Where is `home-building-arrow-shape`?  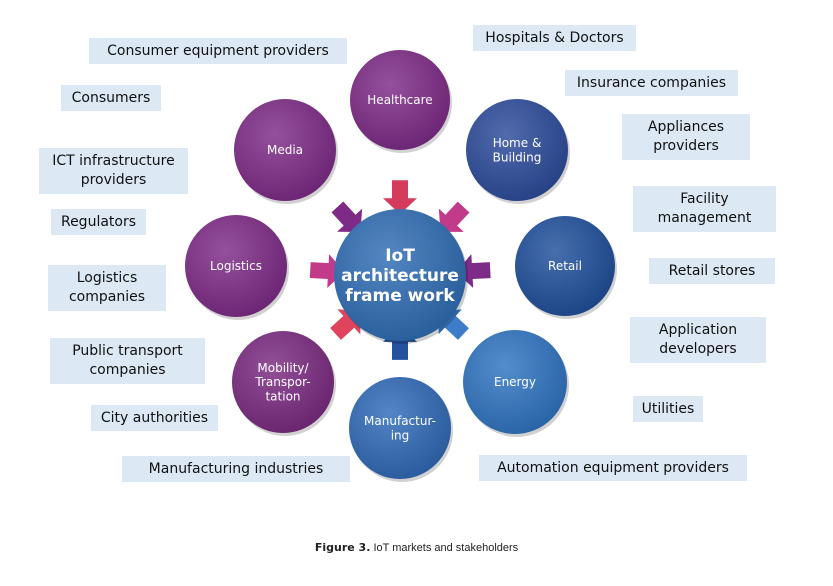
home-building-arrow-shape is located at coordinates (454, 216).